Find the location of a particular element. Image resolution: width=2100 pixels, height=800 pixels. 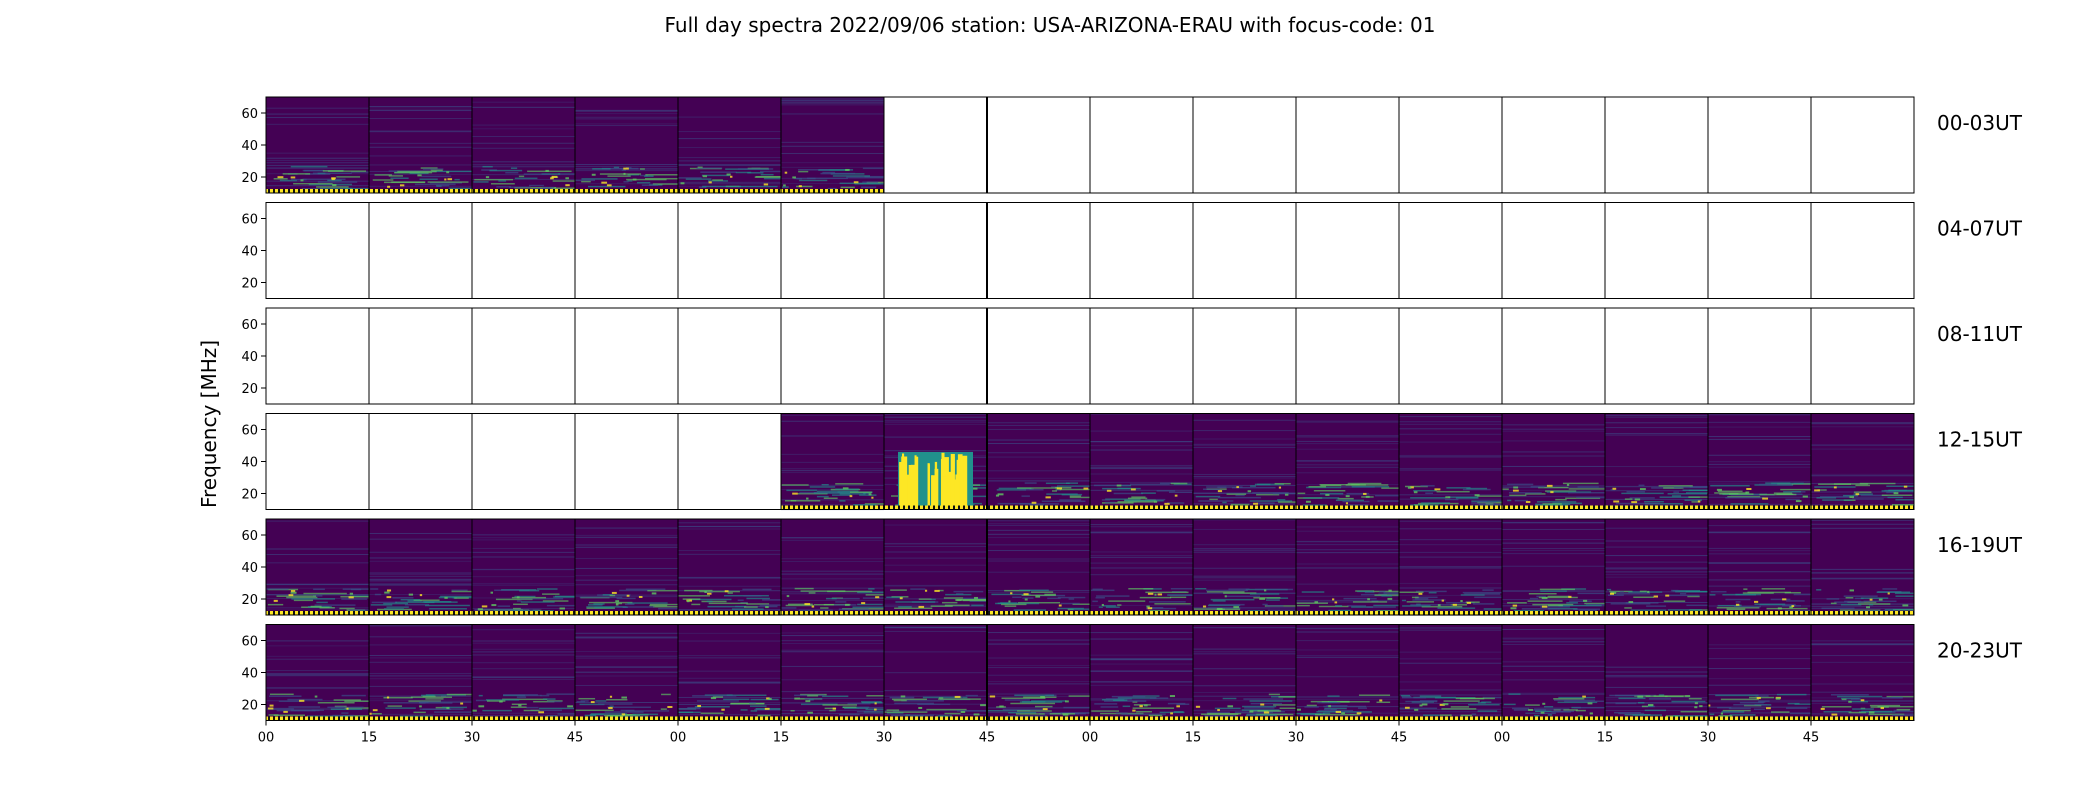

spectra-row: 20 40 60 00-03UT is located at coordinates (1132, 145).